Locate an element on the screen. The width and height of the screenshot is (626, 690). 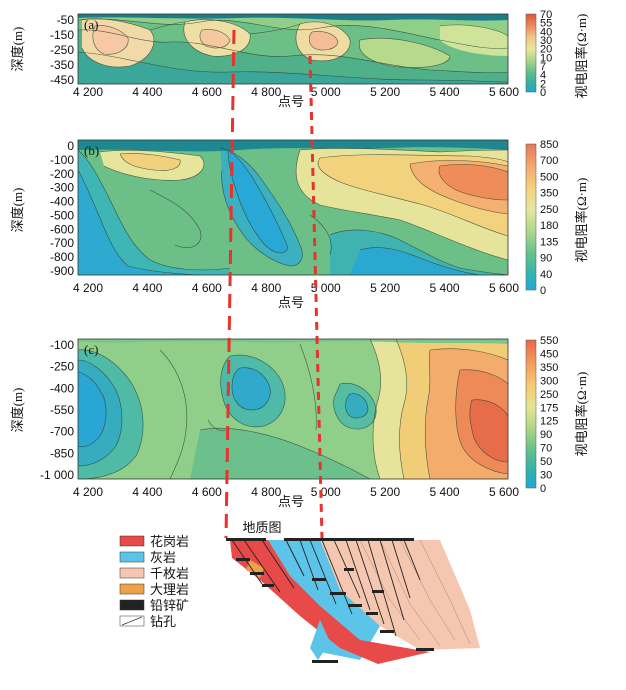
colorbar-tick-label: 4 is located at coordinates (543, 76).